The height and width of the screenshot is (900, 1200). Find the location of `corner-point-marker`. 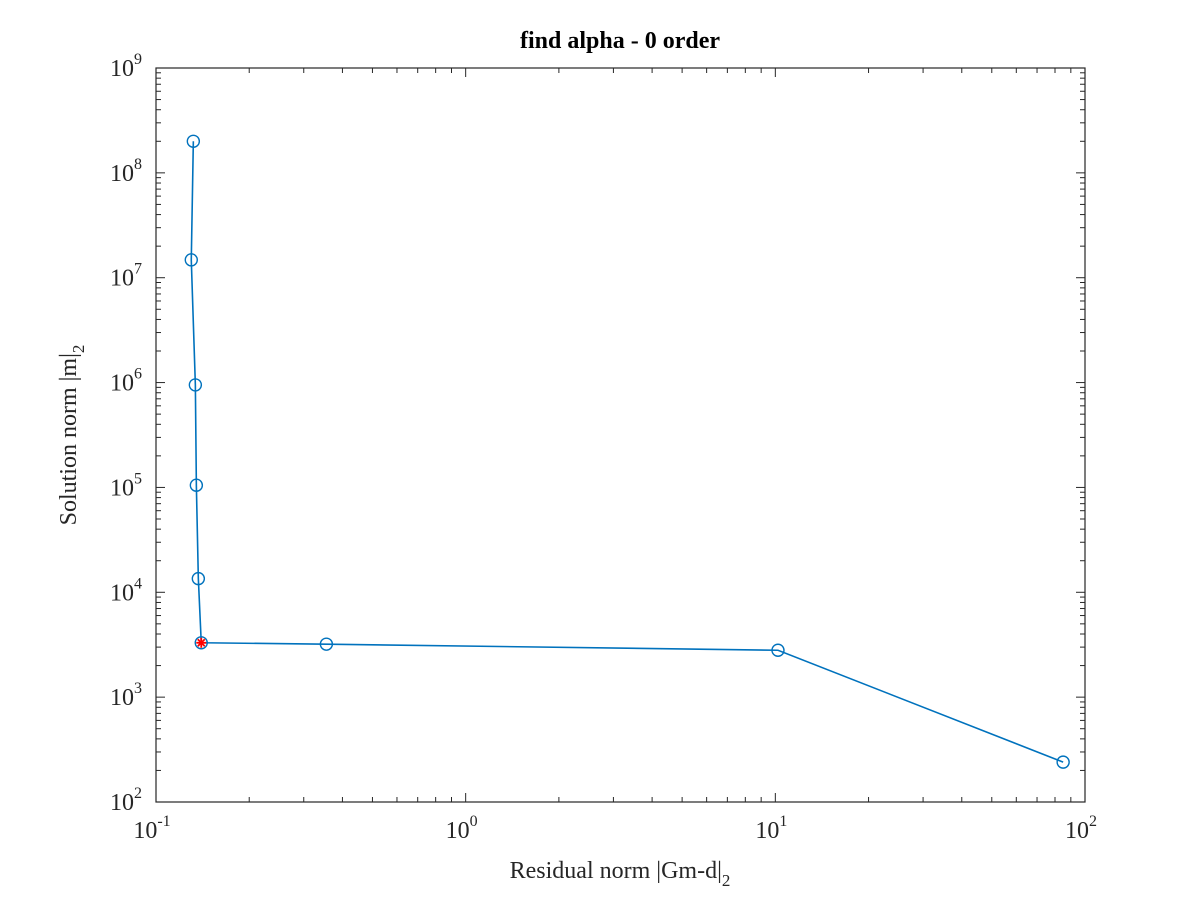

corner-point-marker is located at coordinates (201, 642).